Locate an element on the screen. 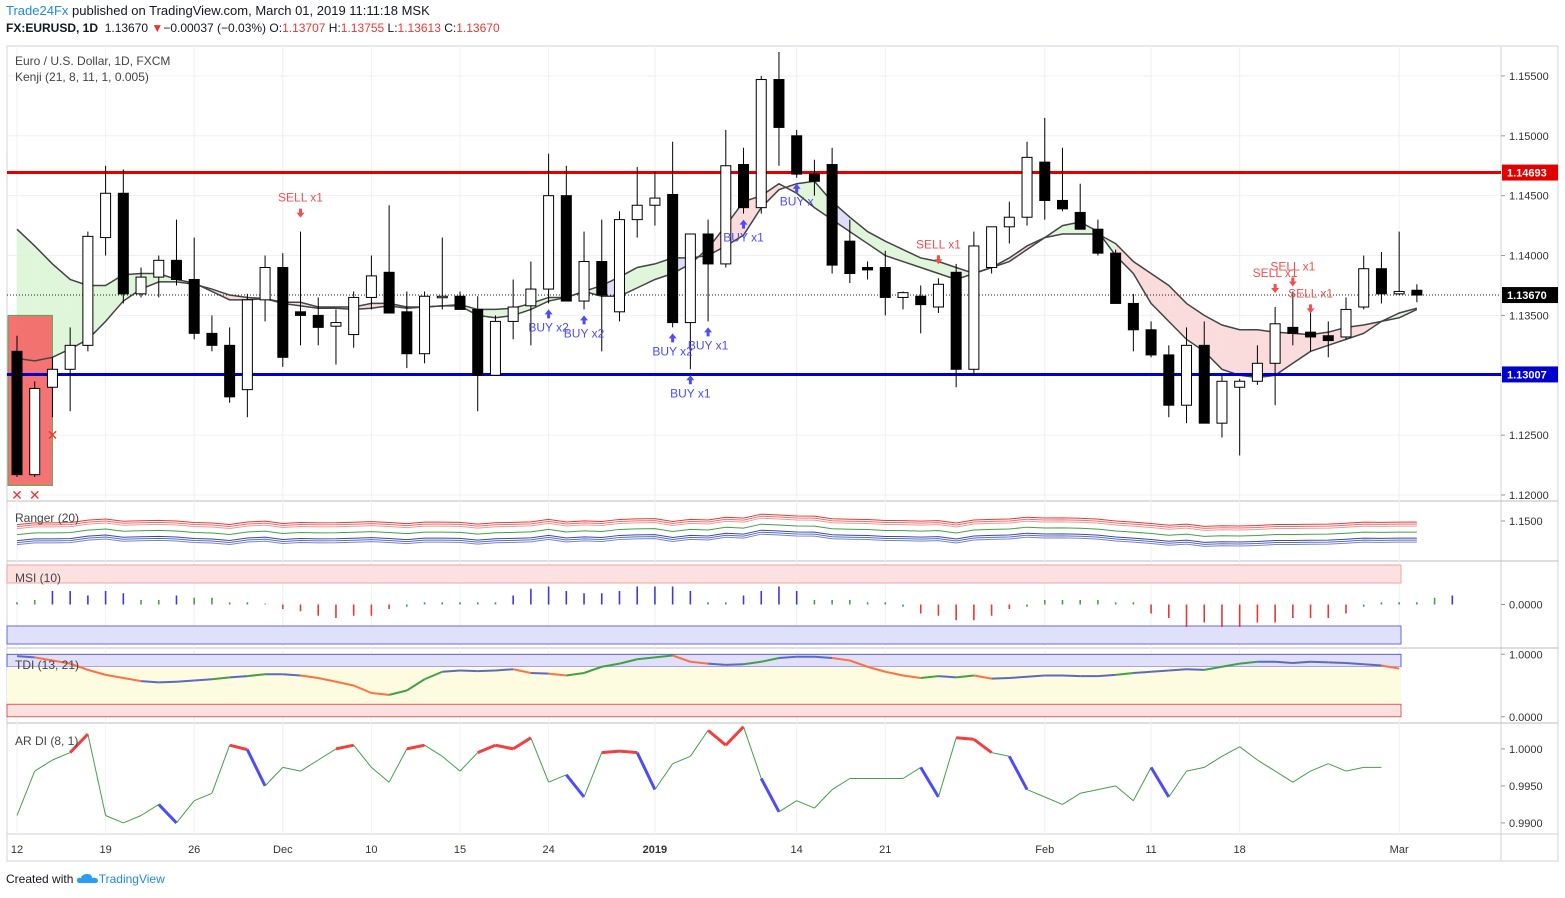 The image size is (1565, 898). time-axis: 12 19 26 Dec 10 15 24 2019 14 21 Feb 11 18 Mar is located at coordinates (710, 850).